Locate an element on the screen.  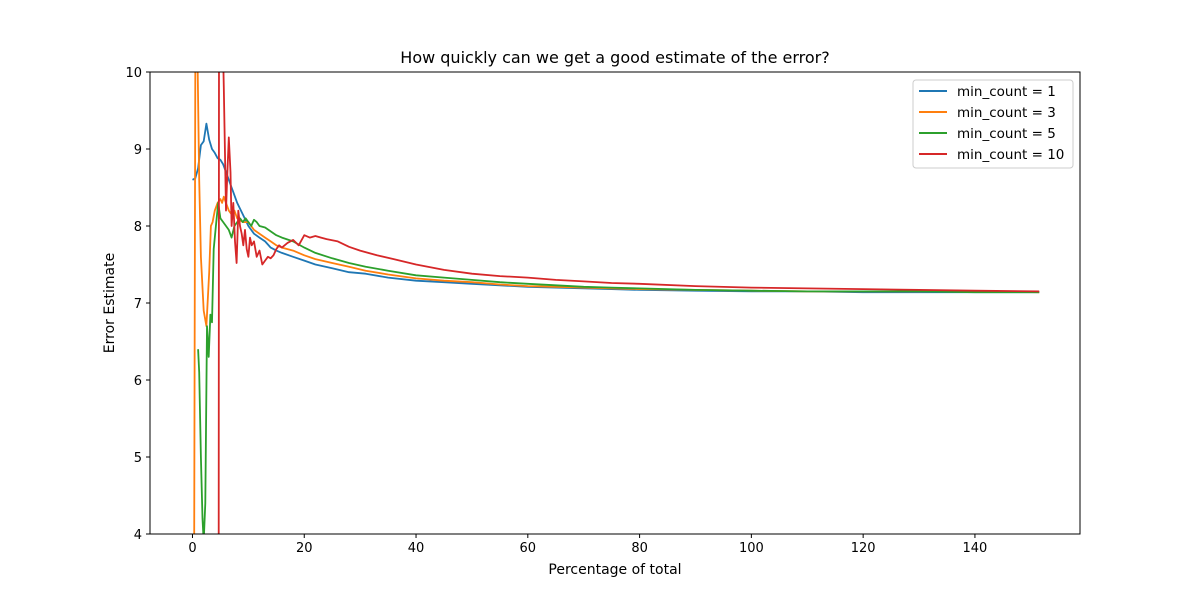
y-axis: 4 5 6 7 8 9 10 is located at coordinates (137, 304).